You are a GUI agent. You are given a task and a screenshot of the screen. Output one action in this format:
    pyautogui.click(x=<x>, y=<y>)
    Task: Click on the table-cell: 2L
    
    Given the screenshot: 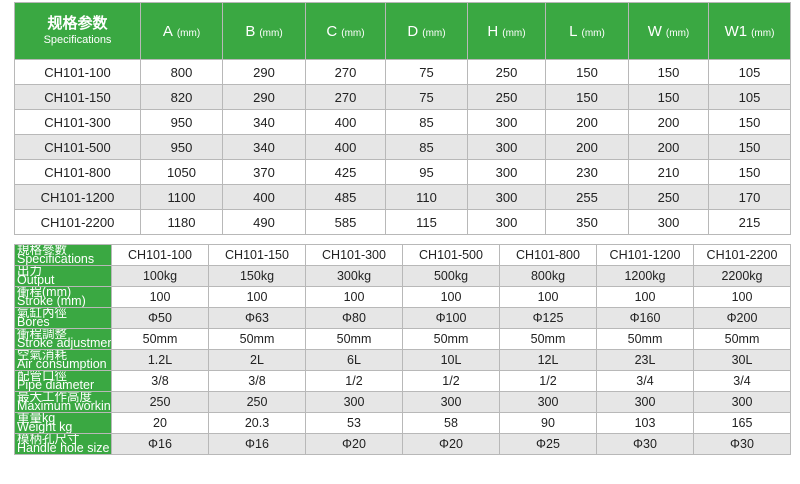 What is the action you would take?
    pyautogui.click(x=257, y=360)
    